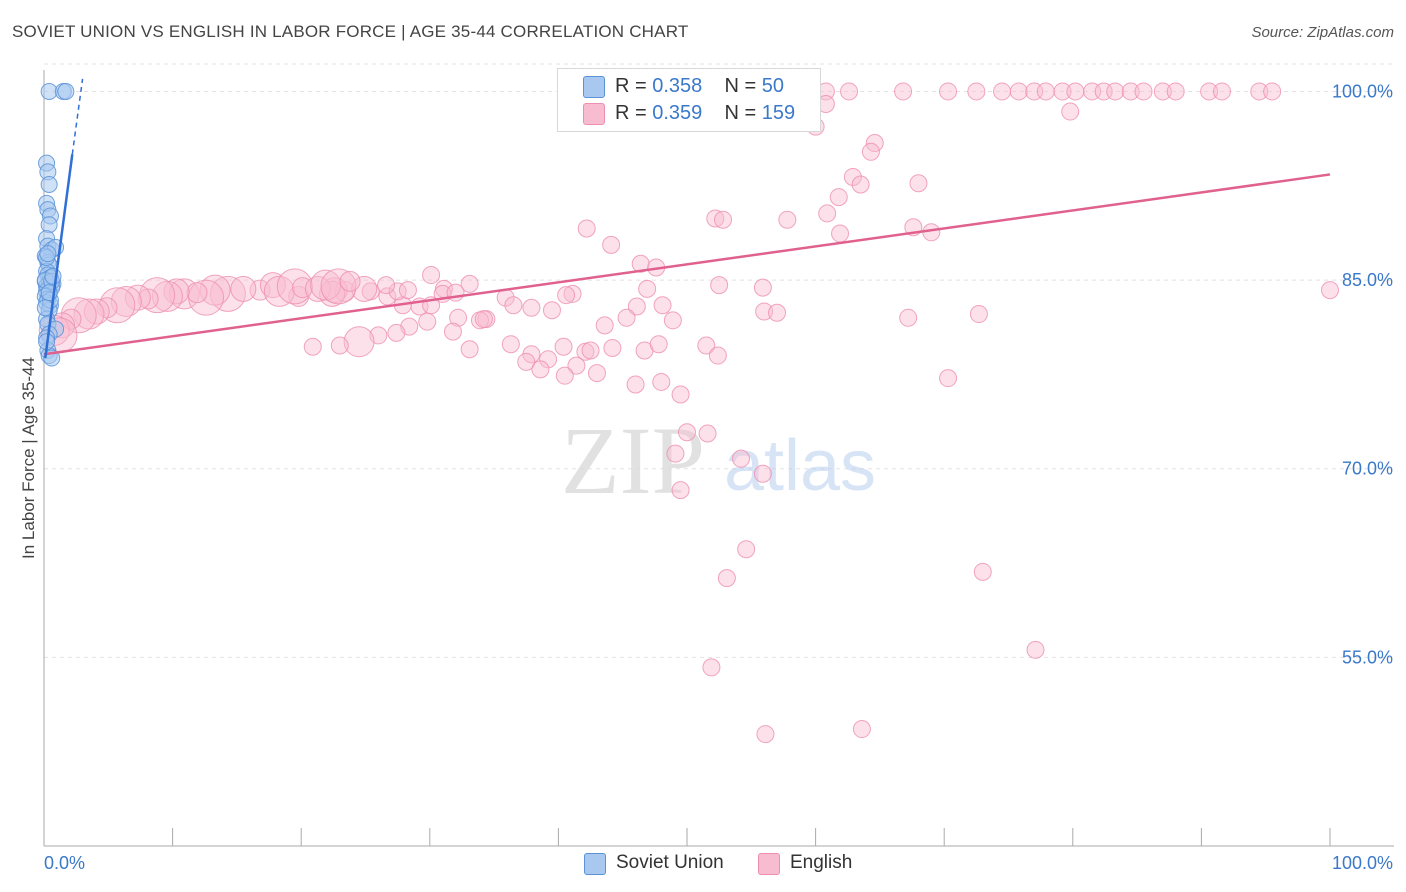 Image resolution: width=1406 pixels, height=892 pixels. Describe the element at coordinates (677, 113) in the screenshot. I see `legend-english-r: 0.359` at that location.